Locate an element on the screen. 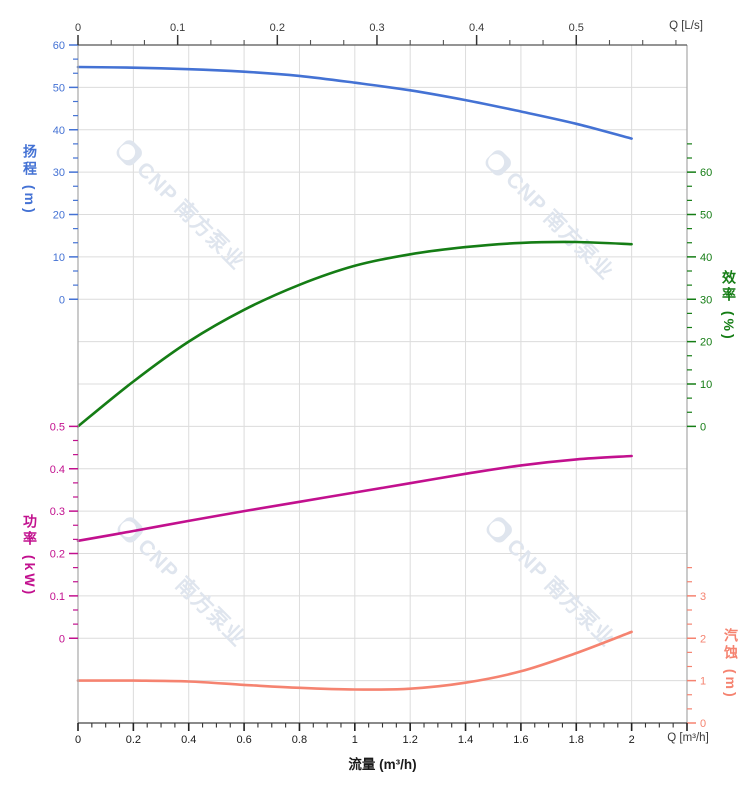  eff-tick-label: 20 is located at coordinates (706, 343).